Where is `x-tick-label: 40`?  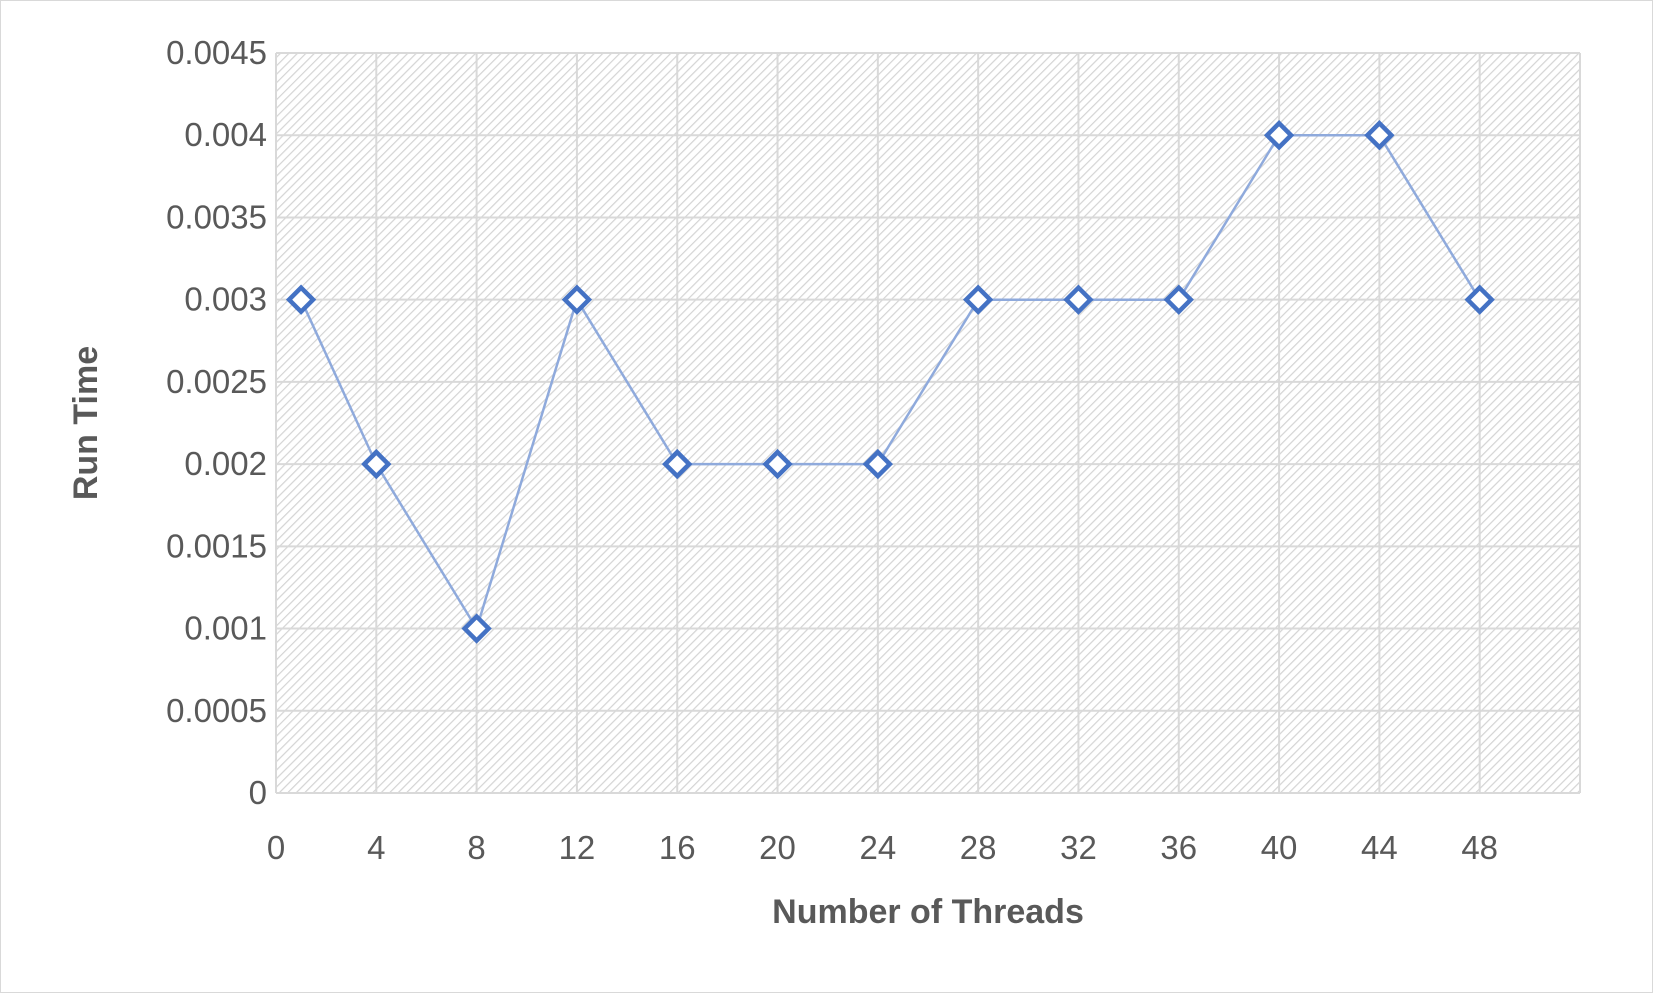 x-tick-label: 40 is located at coordinates (1279, 847).